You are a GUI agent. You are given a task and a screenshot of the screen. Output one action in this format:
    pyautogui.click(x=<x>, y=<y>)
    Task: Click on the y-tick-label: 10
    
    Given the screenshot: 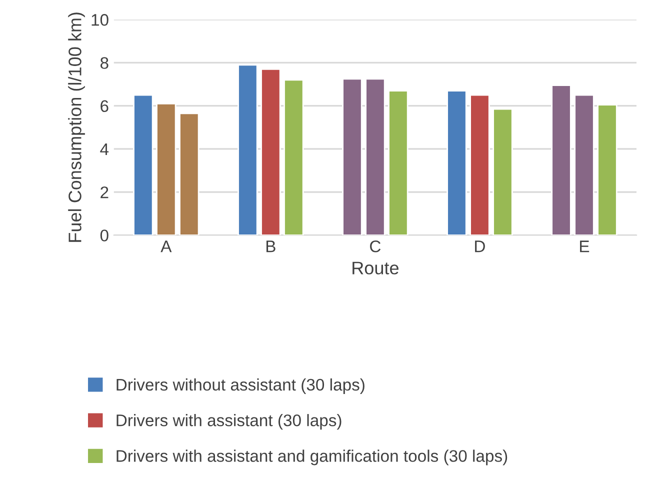 What is the action you would take?
    pyautogui.click(x=100, y=20)
    